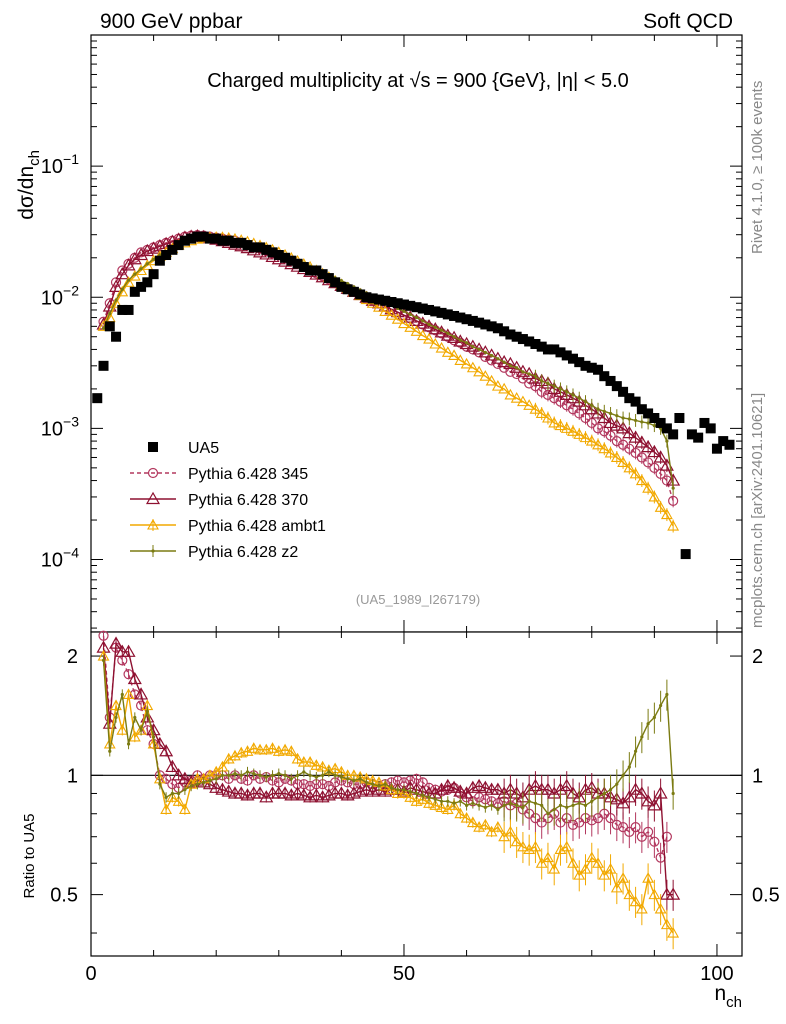 The image size is (786, 1024). What do you see at coordinates (757, 657) in the screenshot?
I see `ratio-tick-label-right: 2` at bounding box center [757, 657].